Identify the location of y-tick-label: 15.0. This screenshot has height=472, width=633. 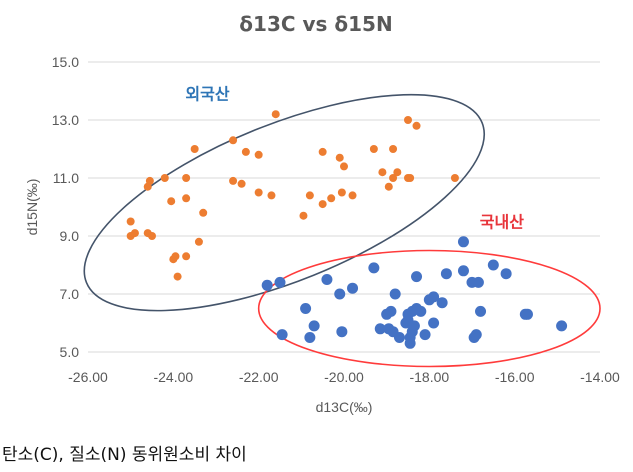
(65, 62).